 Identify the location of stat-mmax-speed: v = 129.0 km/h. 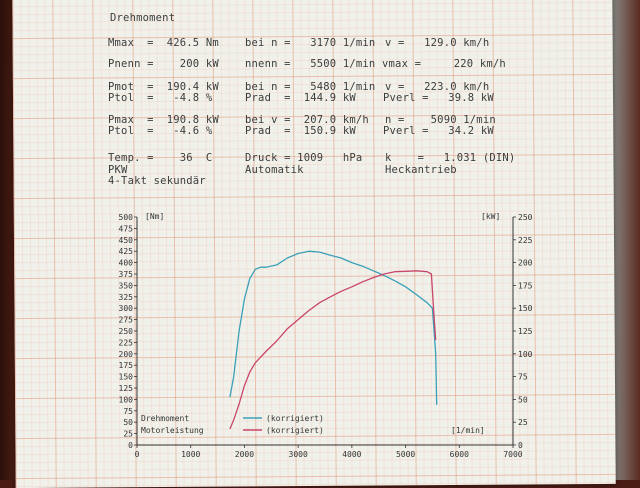
(437, 43).